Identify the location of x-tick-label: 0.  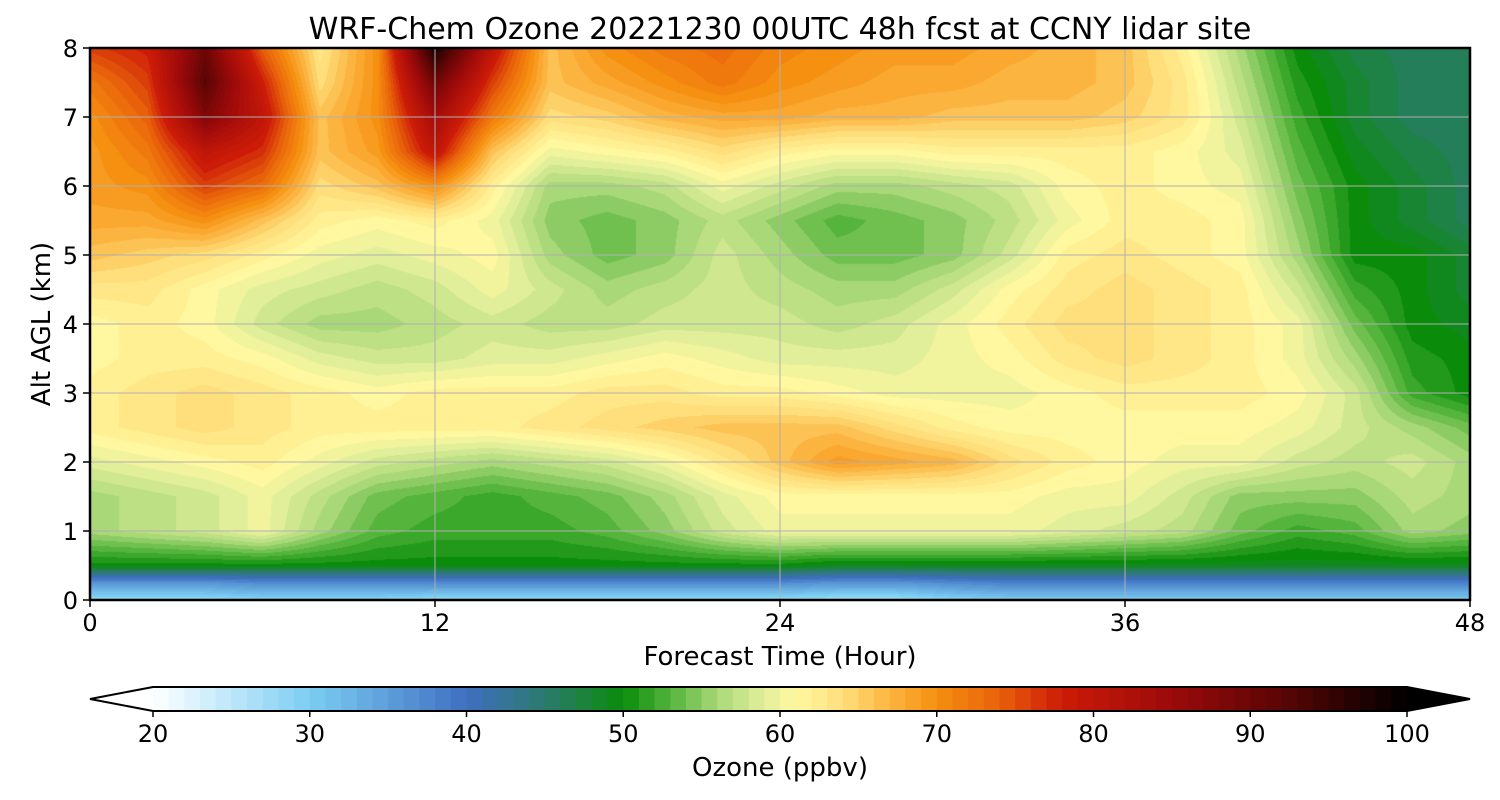
(89, 623).